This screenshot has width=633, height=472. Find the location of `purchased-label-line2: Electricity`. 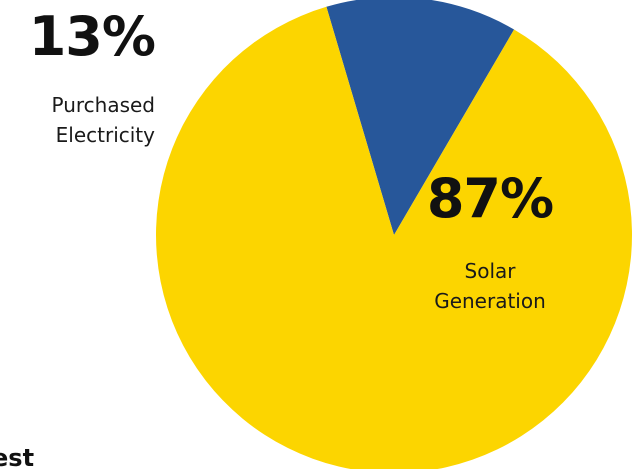

purchased-label-line2: Electricity is located at coordinates (105, 135).